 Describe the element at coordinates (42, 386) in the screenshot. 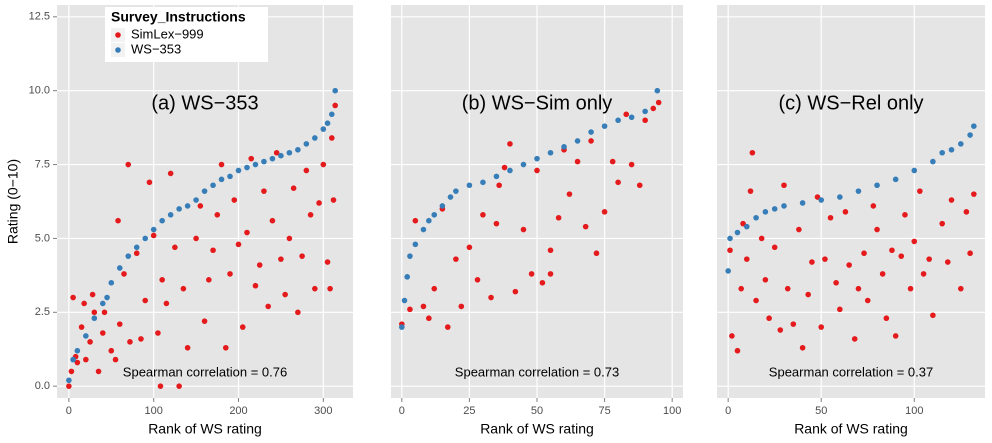

I see `y-tick-label: 0.0` at that location.